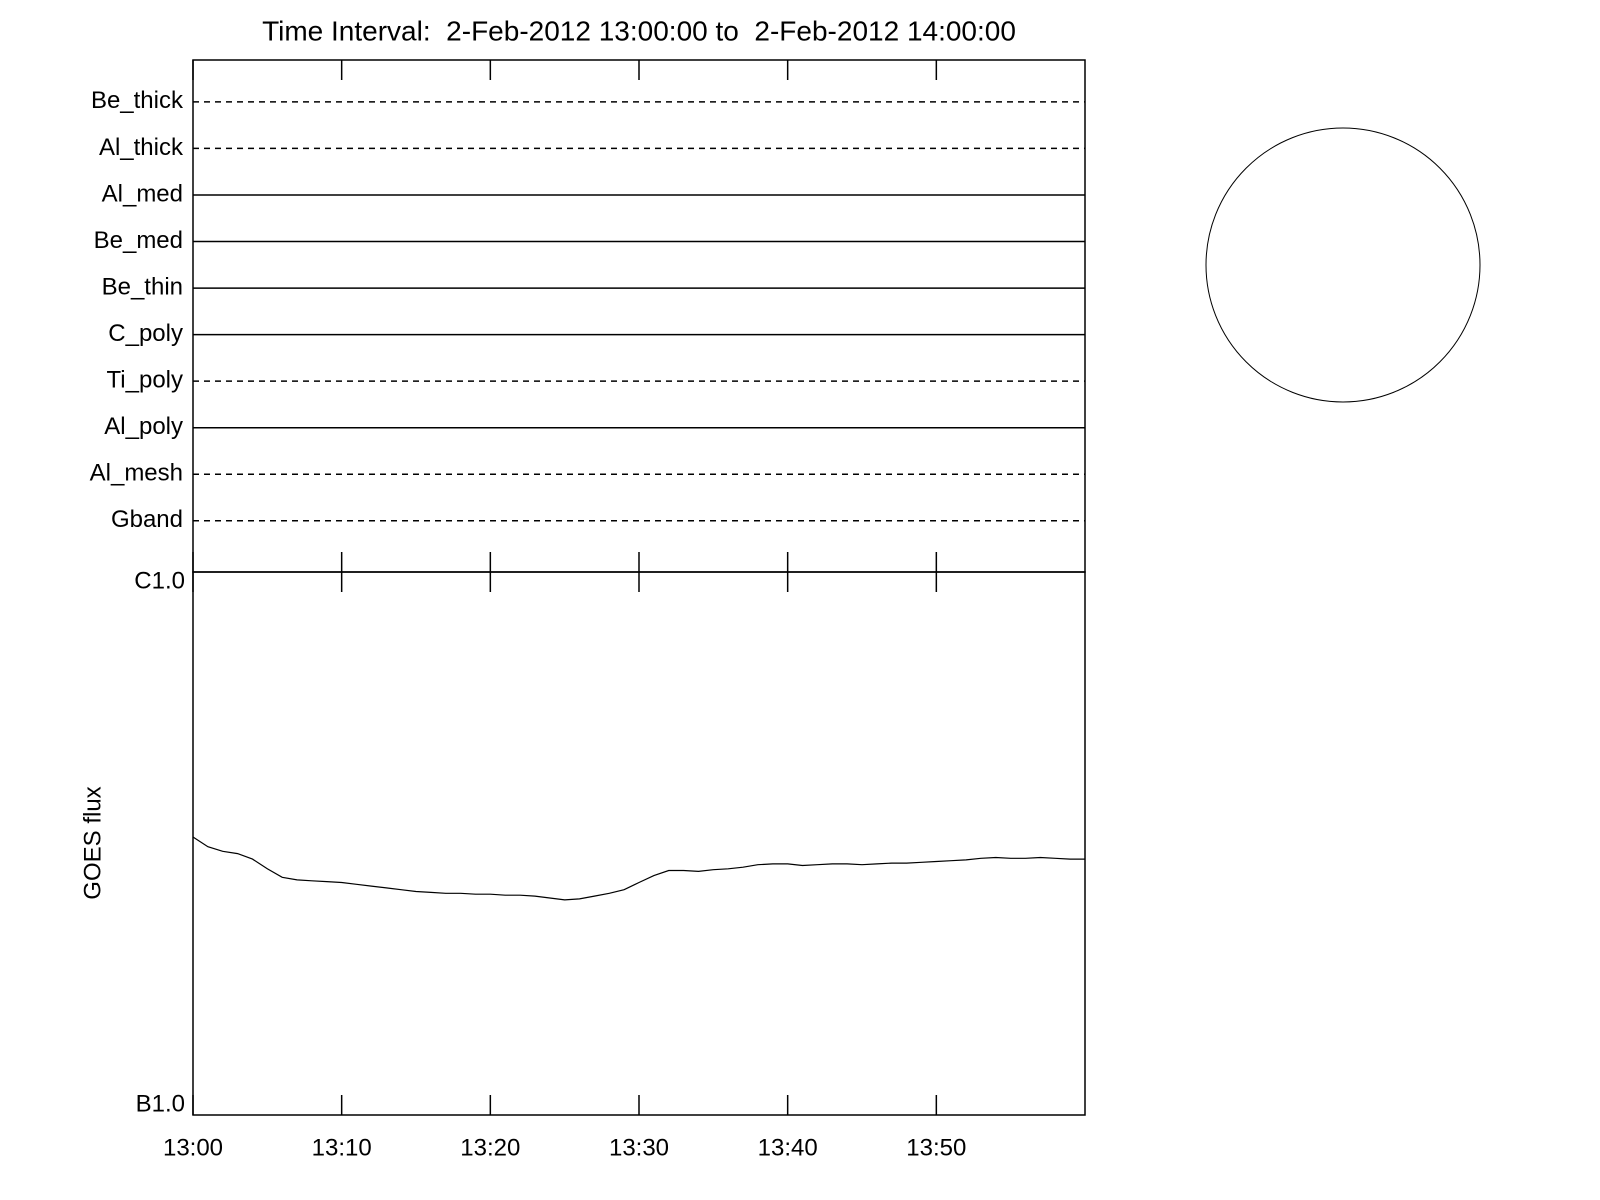 The image size is (1600, 1200). What do you see at coordinates (193, 1147) in the screenshot?
I see `x-tick-label: 13:00` at bounding box center [193, 1147].